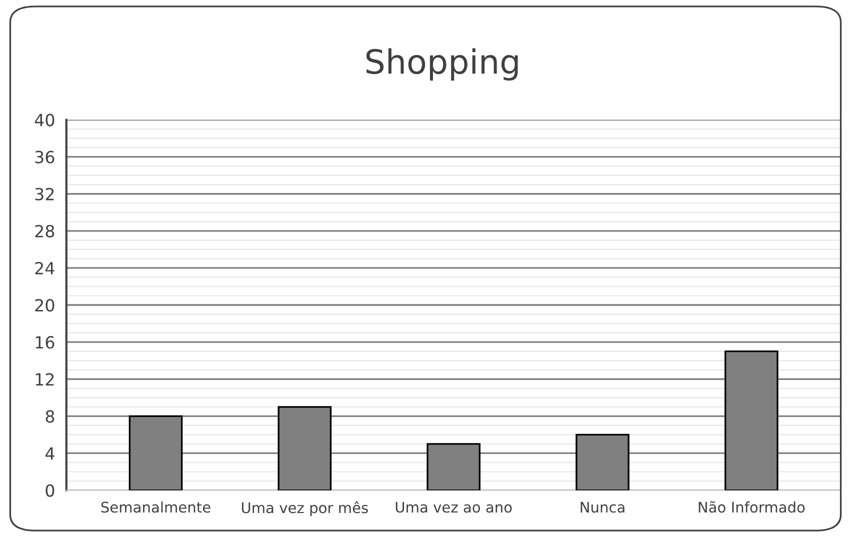 The height and width of the screenshot is (537, 851). I want to click on y-tick-label: 12, so click(45, 379).